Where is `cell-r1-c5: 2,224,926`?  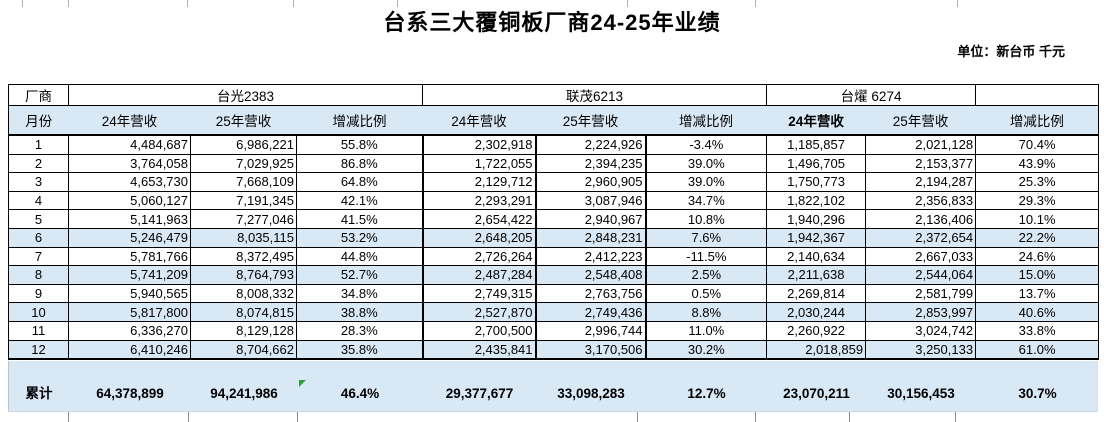
cell-r1-c5: 2,224,926 is located at coordinates (590, 144).